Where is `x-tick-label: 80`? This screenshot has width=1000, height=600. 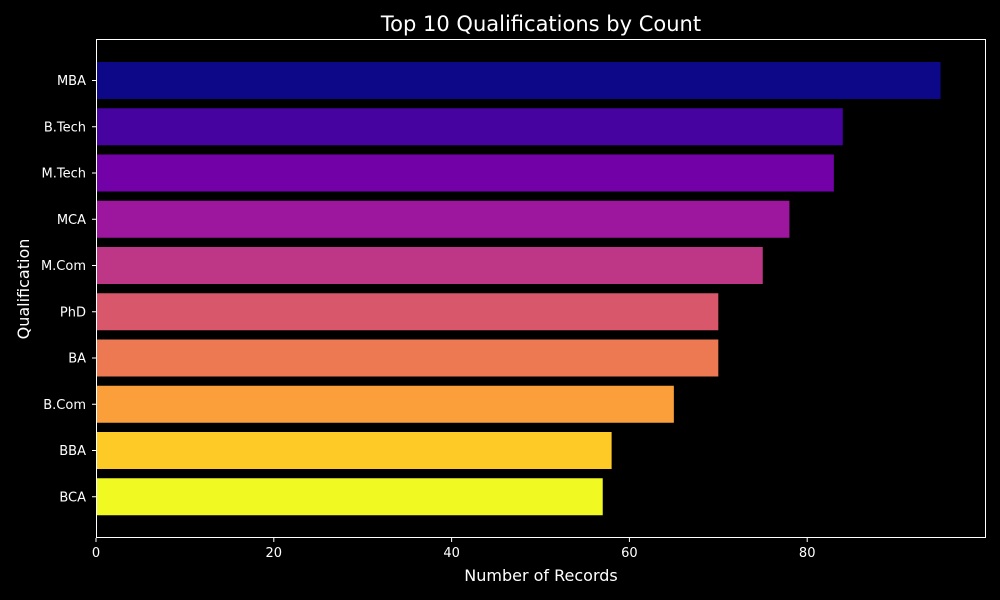 x-tick-label: 80 is located at coordinates (807, 553).